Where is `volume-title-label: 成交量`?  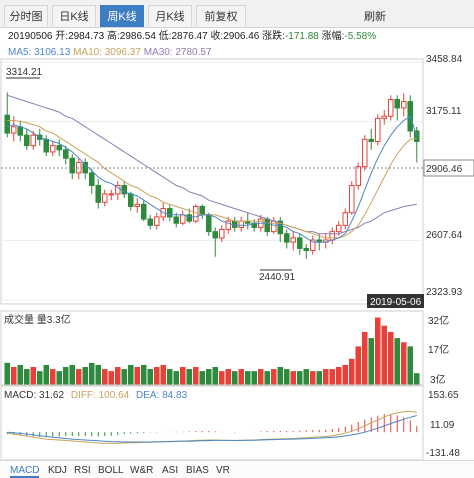
volume-title-label: 成交量 is located at coordinates (19, 319).